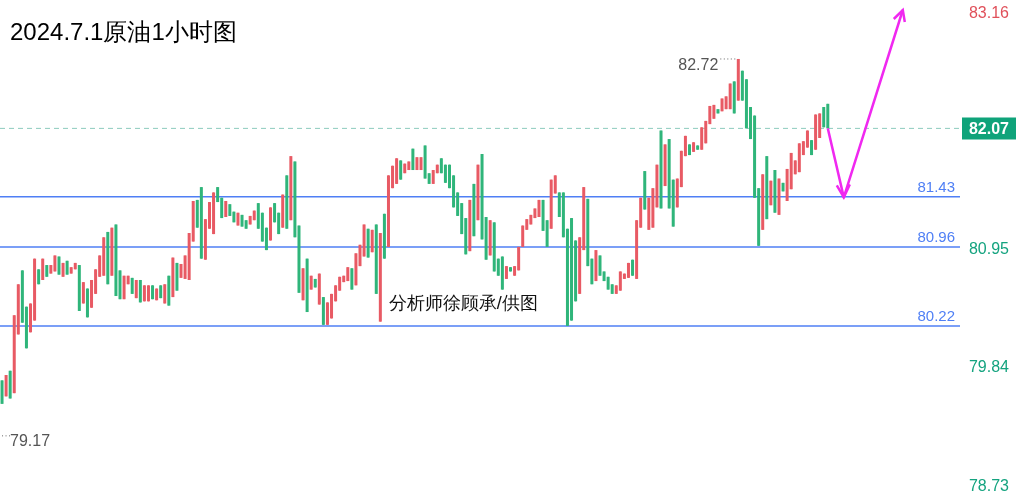 This screenshot has width=1018, height=495. I want to click on annotation: 79.17, so click(30, 440).